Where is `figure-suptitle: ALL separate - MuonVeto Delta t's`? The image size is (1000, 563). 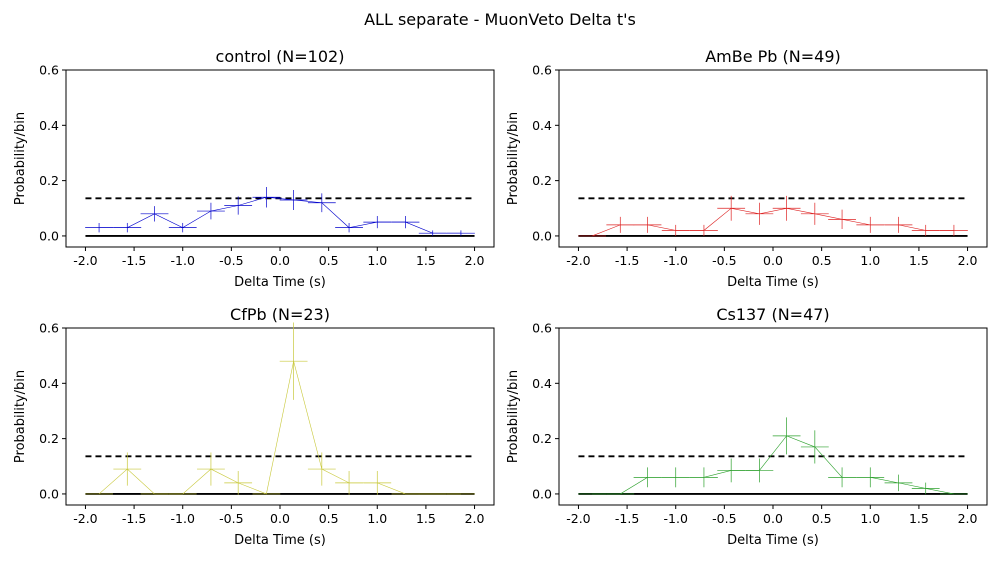
figure-suptitle: ALL separate - MuonVeto Delta t's is located at coordinates (500, 19).